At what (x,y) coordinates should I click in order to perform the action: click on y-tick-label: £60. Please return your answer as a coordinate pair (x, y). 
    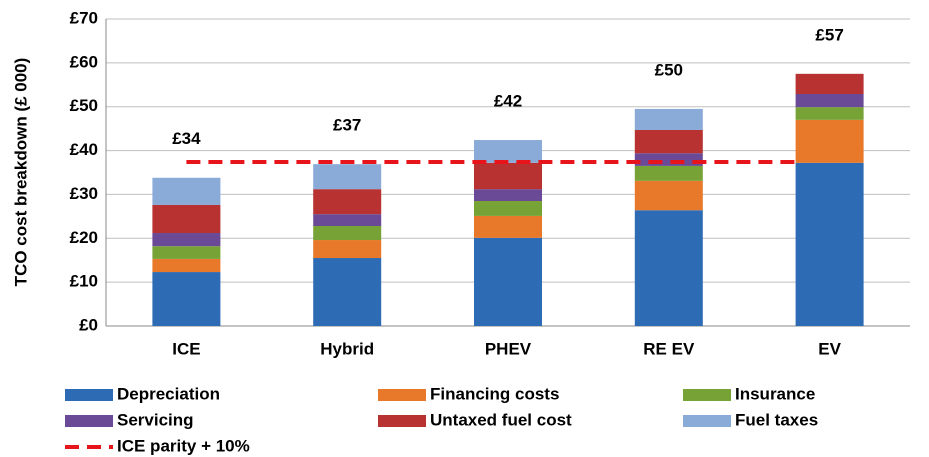
    Looking at the image, I should click on (84, 61).